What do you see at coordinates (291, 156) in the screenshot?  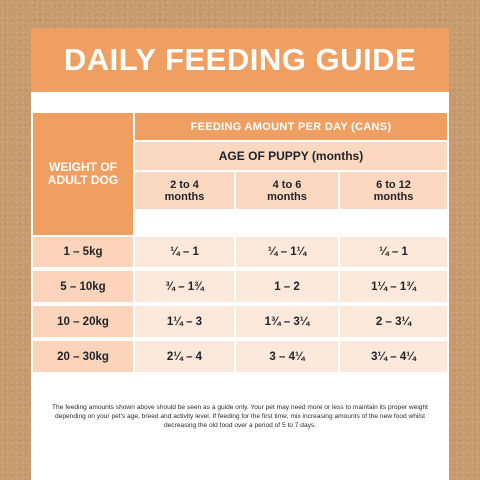 I see `age-of-puppy-header: AGE OF PUPPY (months)` at bounding box center [291, 156].